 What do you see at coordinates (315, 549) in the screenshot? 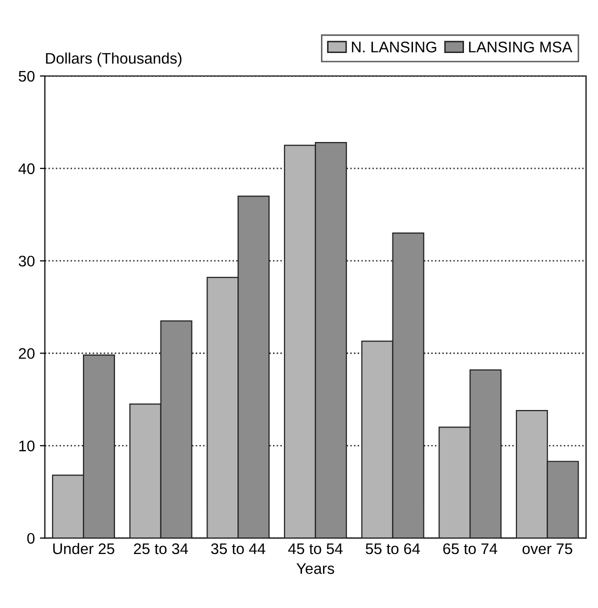
I see `x-tick-label: 45 to 54` at bounding box center [315, 549].